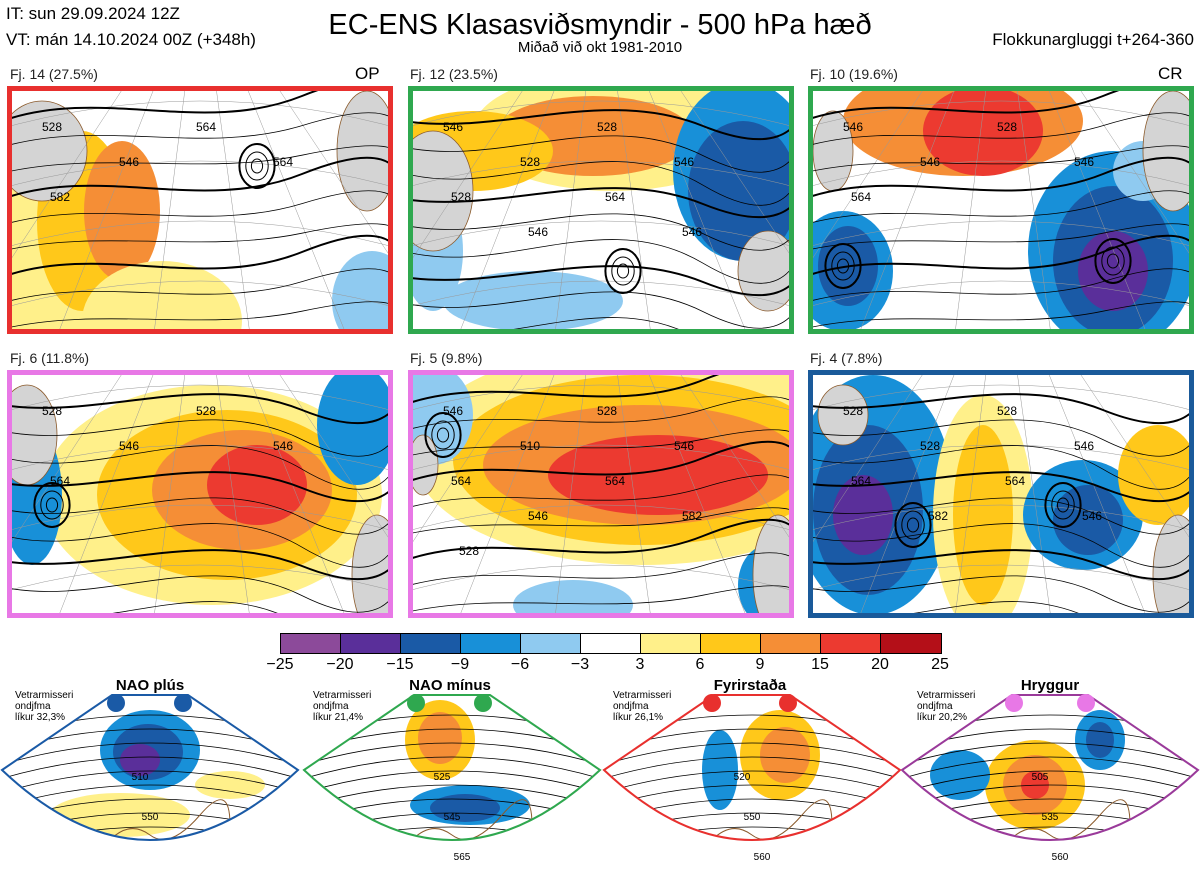  I want to click on panel-tag-op: OP, so click(367, 73).